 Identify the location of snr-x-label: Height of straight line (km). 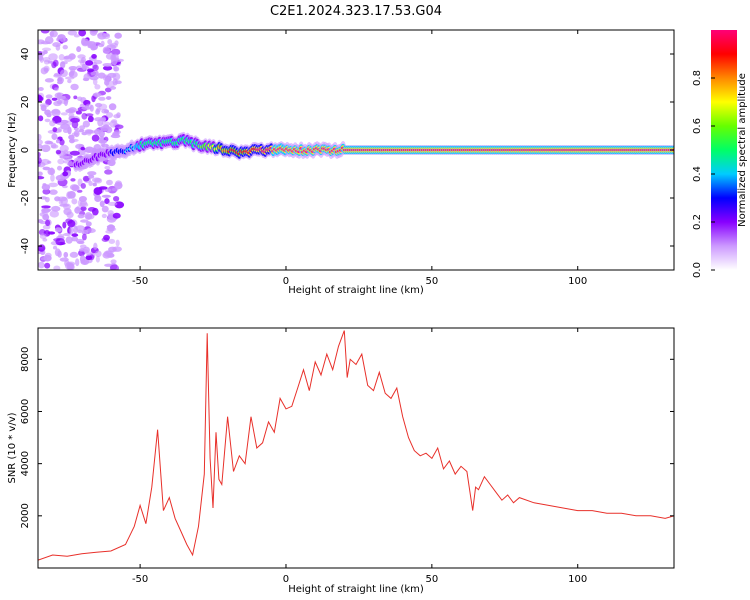
(356, 589).